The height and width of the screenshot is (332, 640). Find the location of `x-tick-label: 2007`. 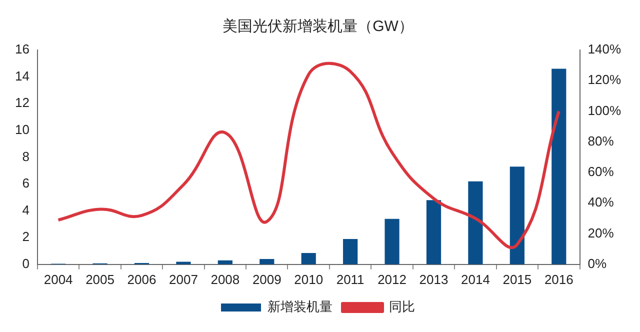

x-tick-label: 2007 is located at coordinates (183, 279).